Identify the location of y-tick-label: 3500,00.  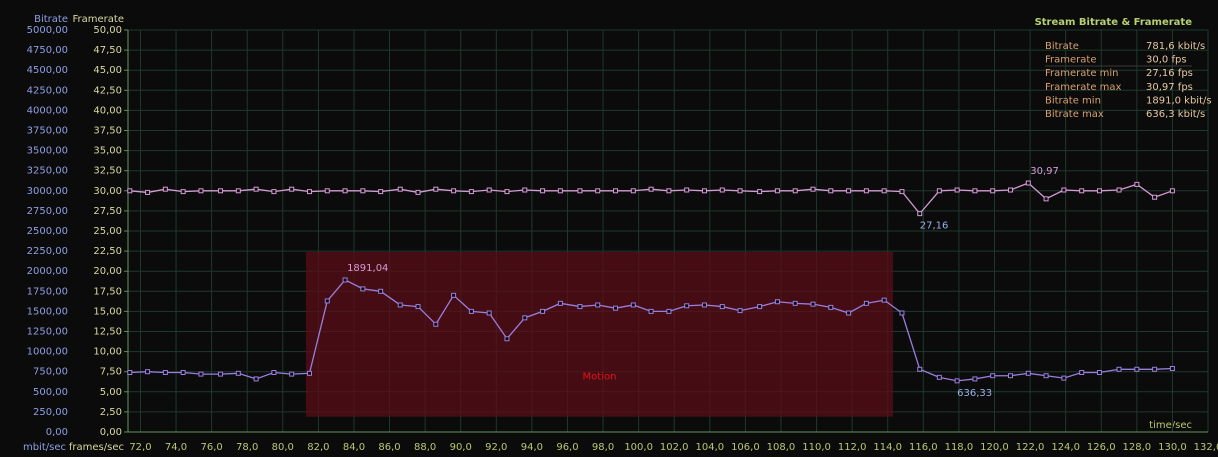
(47, 151).